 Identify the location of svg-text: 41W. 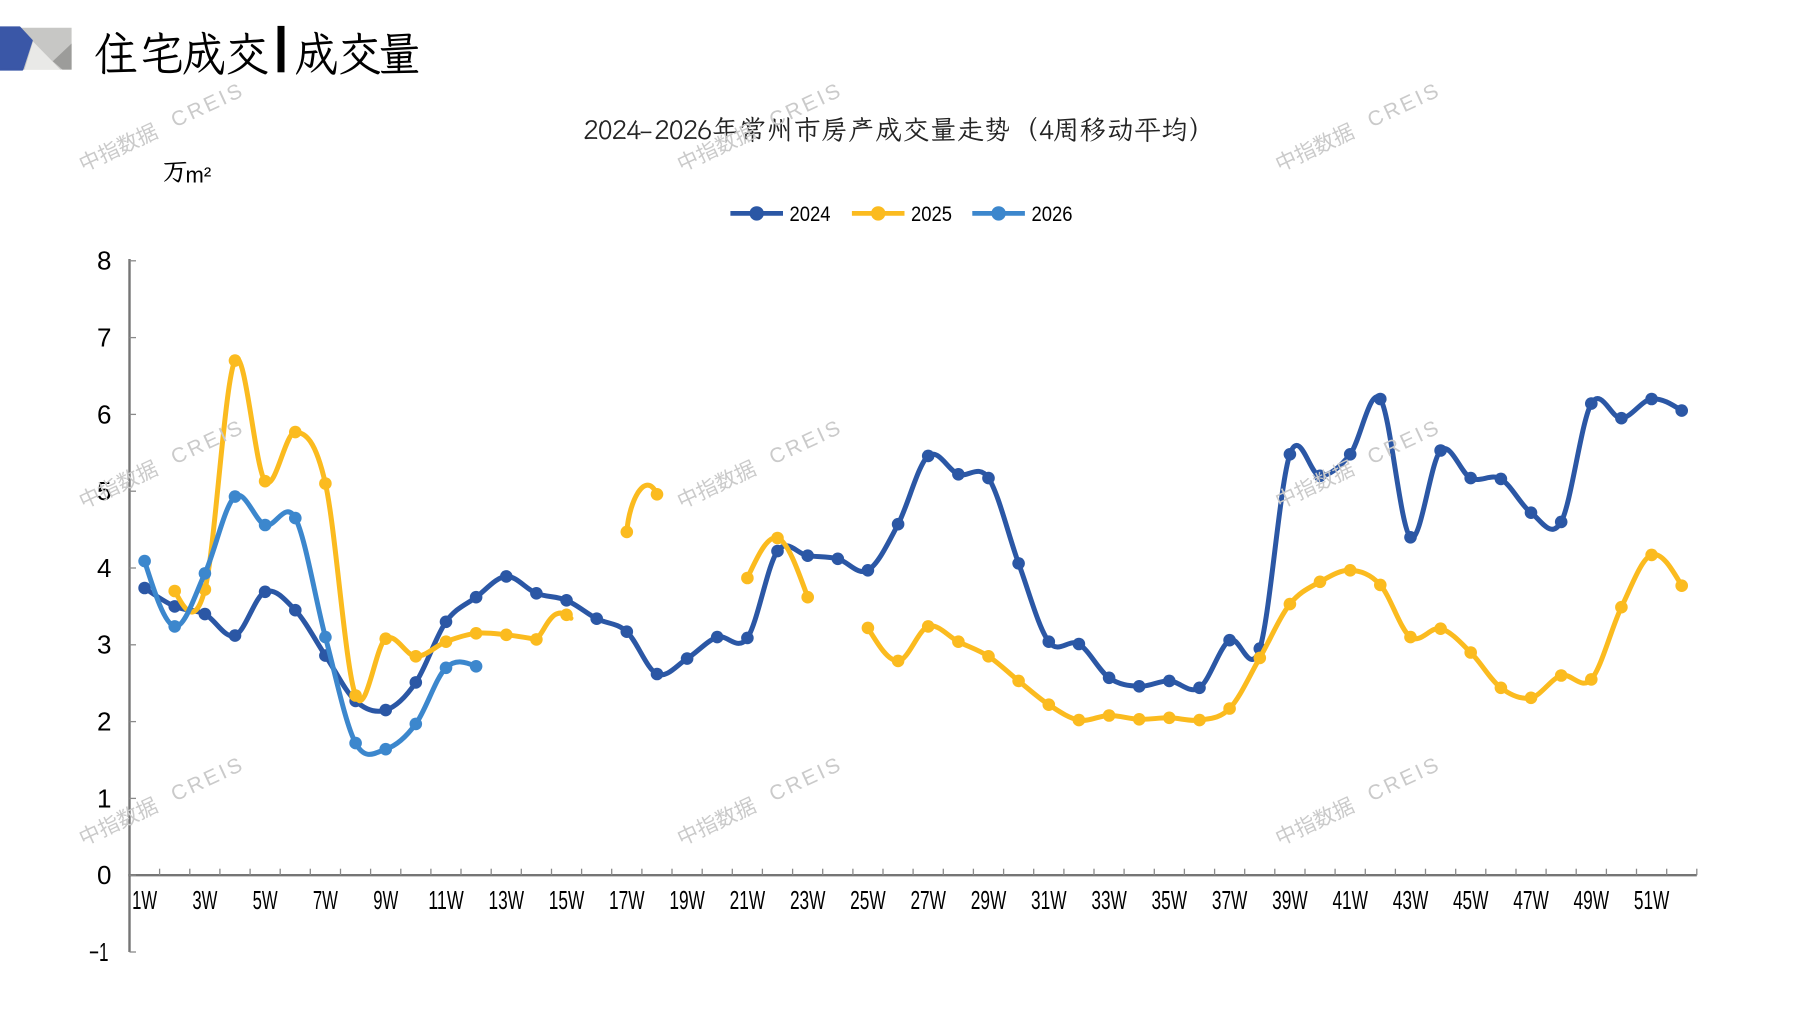
(1350, 900).